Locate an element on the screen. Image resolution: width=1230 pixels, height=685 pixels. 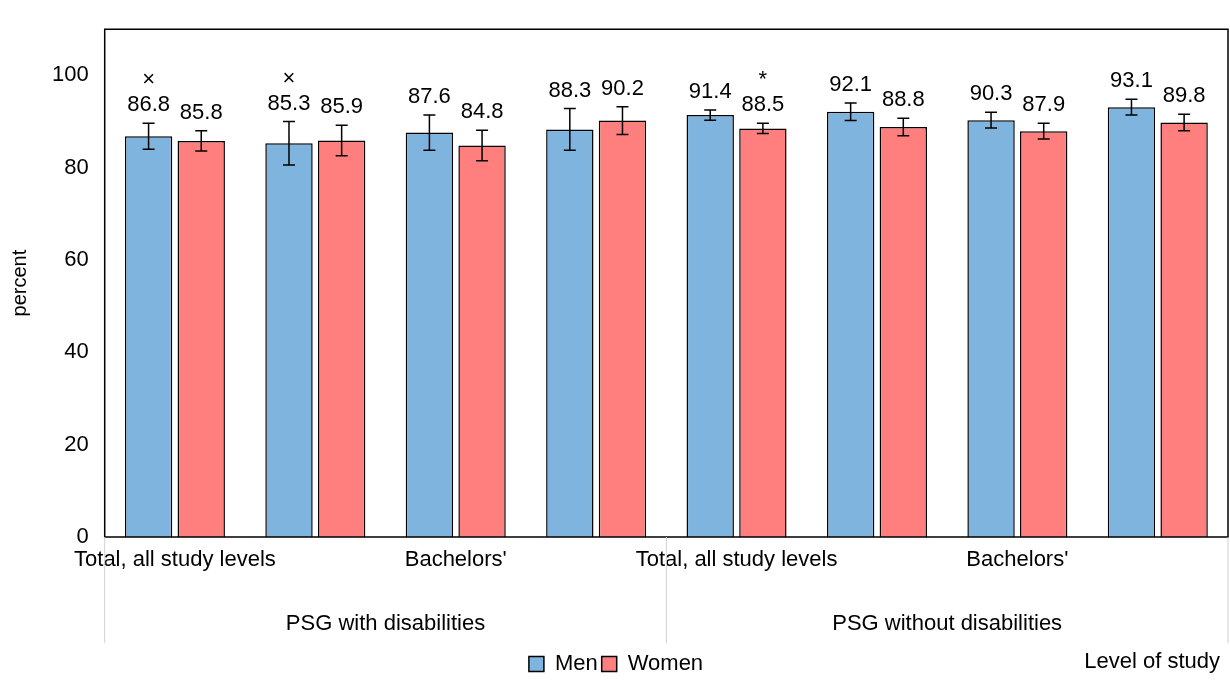
y-tick-label: 40 is located at coordinates (76, 351).